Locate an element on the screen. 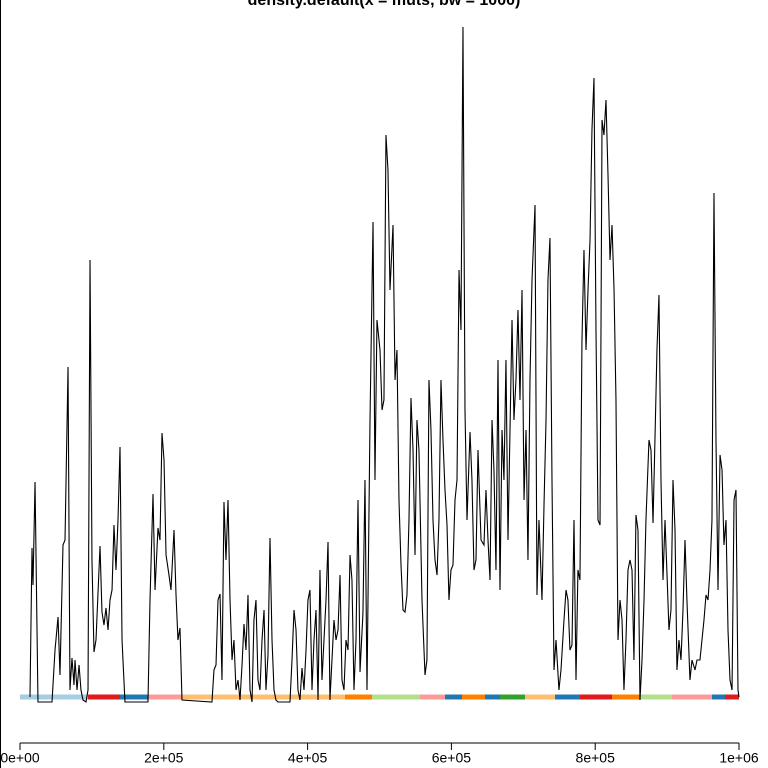  x-tick-label: 8e+05 is located at coordinates (596, 758).